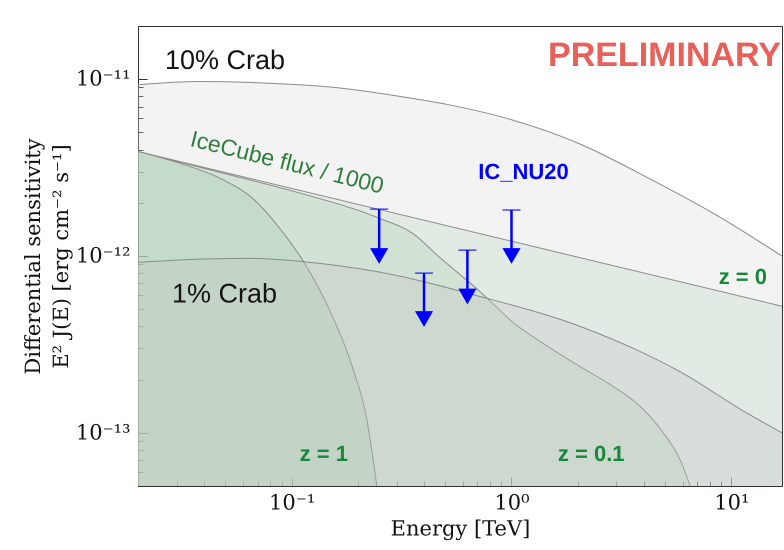 The image size is (784, 550). I want to click on series-label: z = 0, so click(742, 277).